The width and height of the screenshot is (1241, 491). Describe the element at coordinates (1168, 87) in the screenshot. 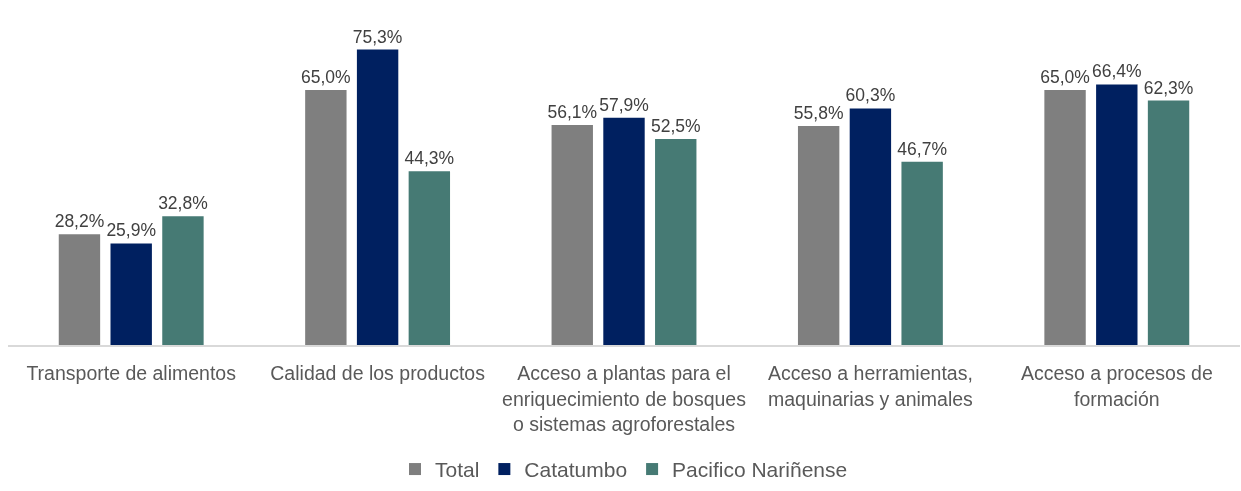

I see `data-label: 62,3%` at that location.